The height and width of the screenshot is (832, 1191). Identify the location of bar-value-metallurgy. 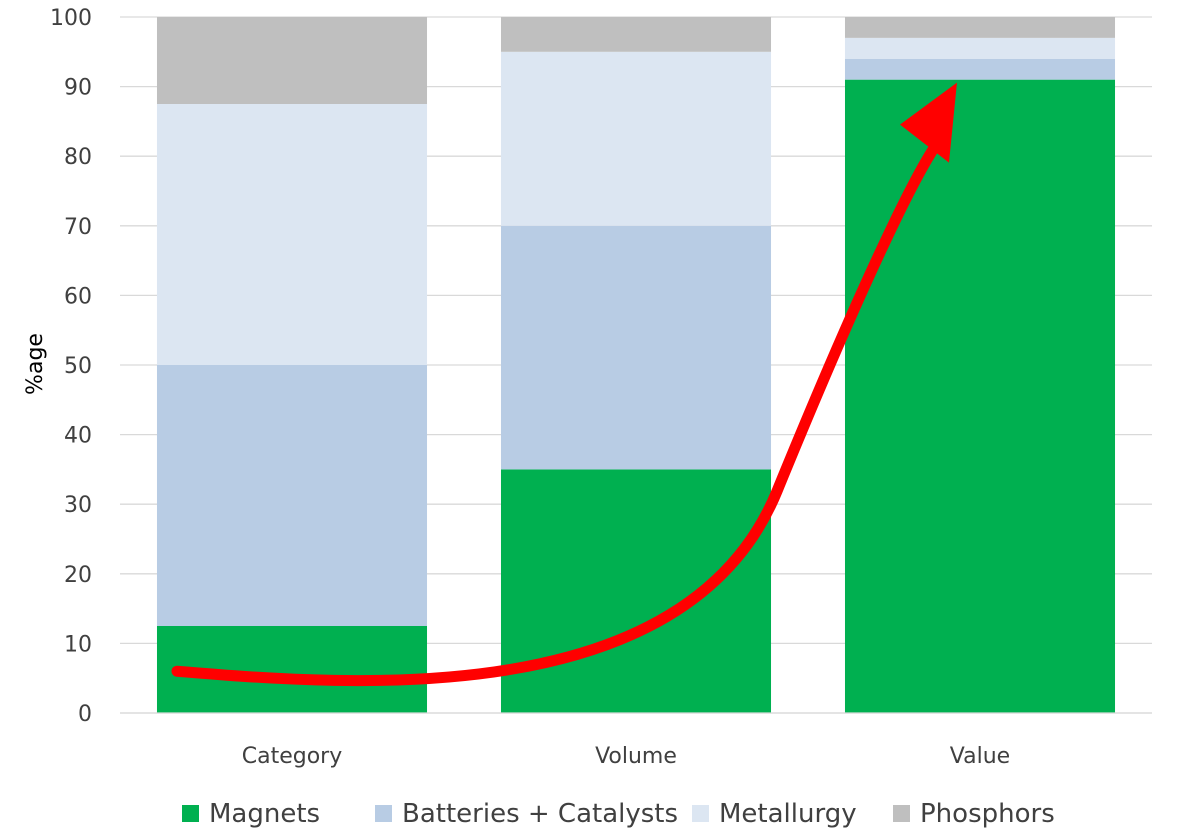
(980, 48).